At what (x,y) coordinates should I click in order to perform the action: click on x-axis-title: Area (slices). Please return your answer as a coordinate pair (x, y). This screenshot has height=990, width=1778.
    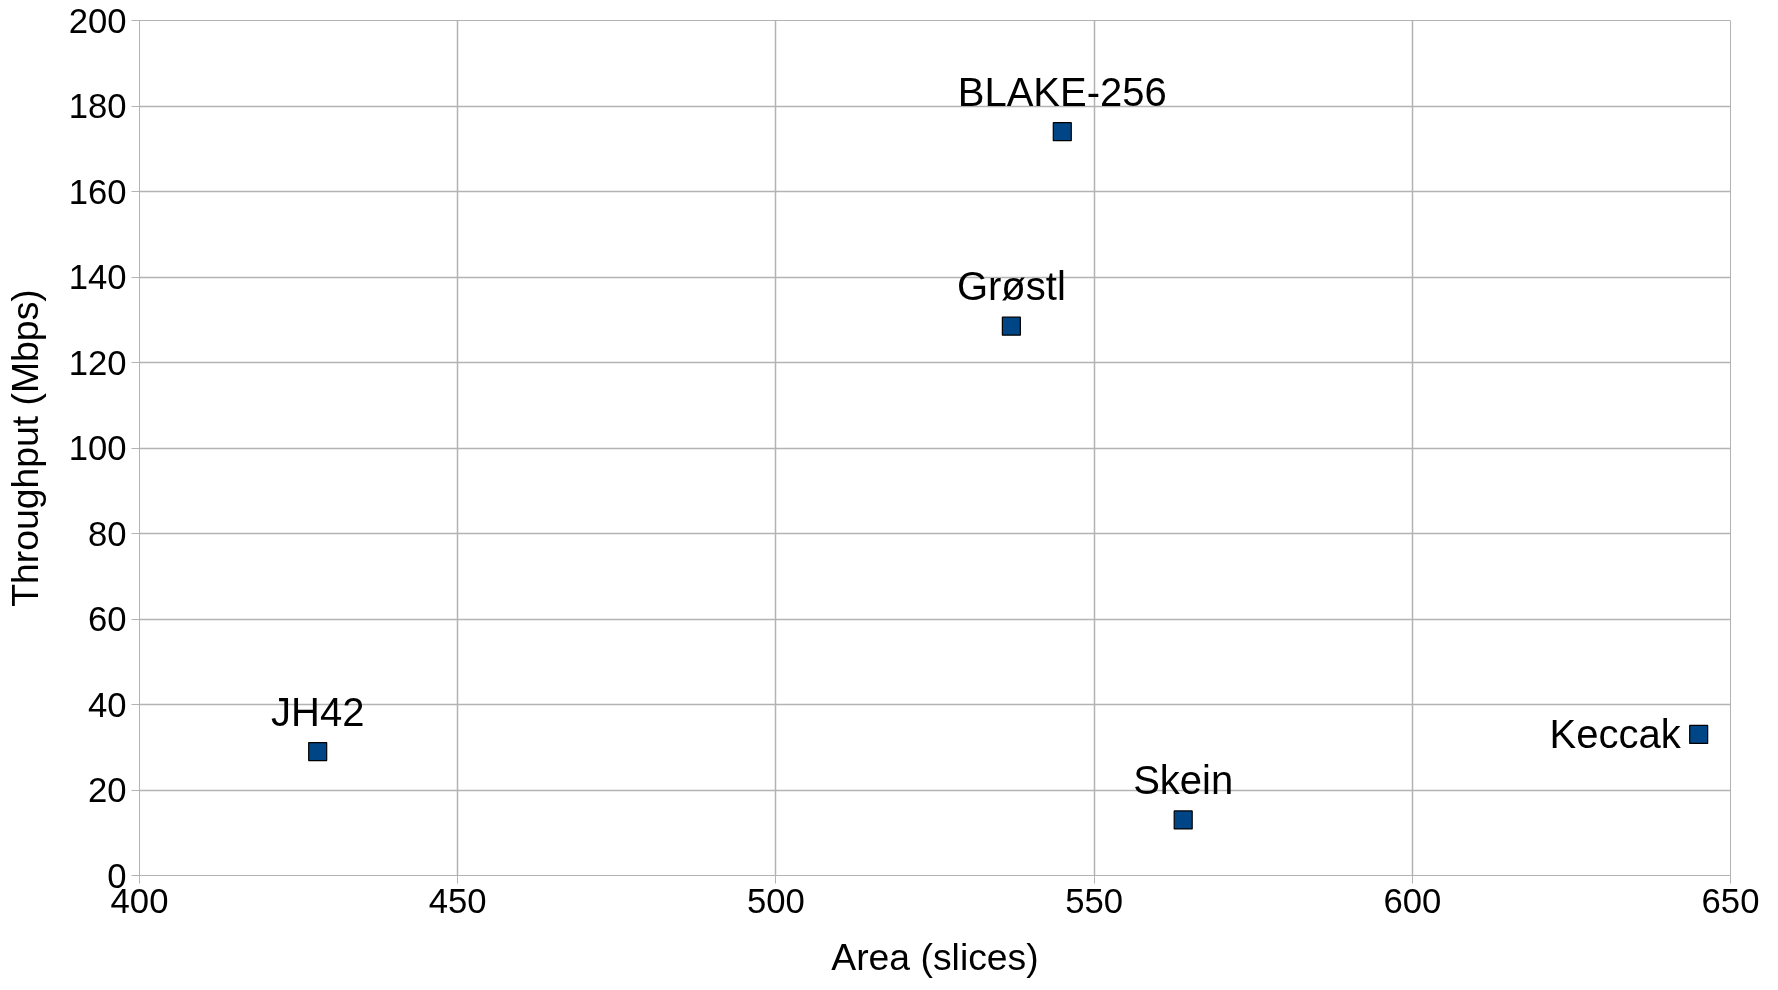
    Looking at the image, I should click on (935, 956).